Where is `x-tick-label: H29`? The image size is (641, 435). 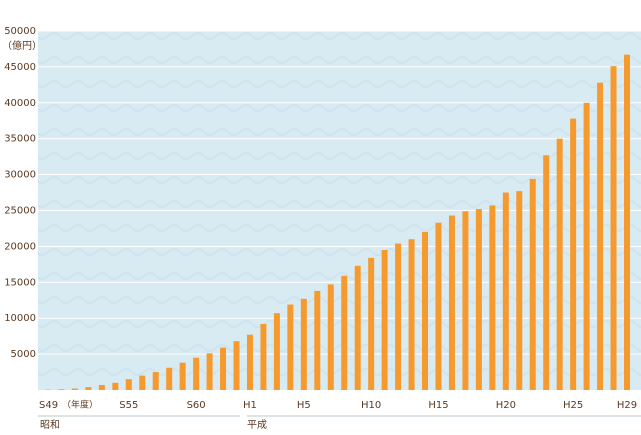
x-tick-label: H29 is located at coordinates (627, 405).